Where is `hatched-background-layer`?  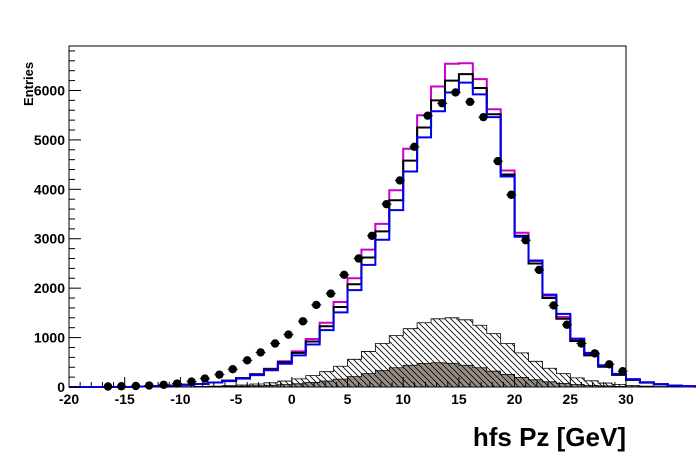
hatched-background-layer is located at coordinates (382, 352).